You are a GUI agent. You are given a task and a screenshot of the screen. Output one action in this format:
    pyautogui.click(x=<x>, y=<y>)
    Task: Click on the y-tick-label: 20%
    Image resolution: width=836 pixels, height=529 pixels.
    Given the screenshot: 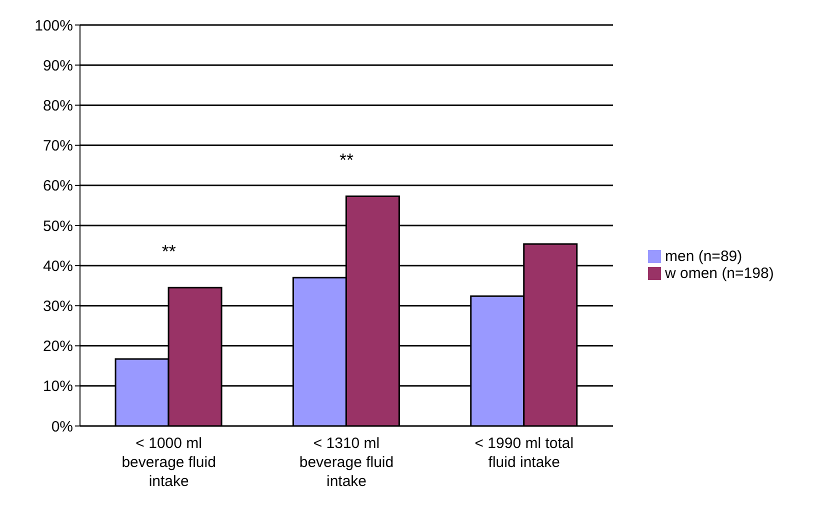 What is the action you would take?
    pyautogui.click(x=57, y=347)
    